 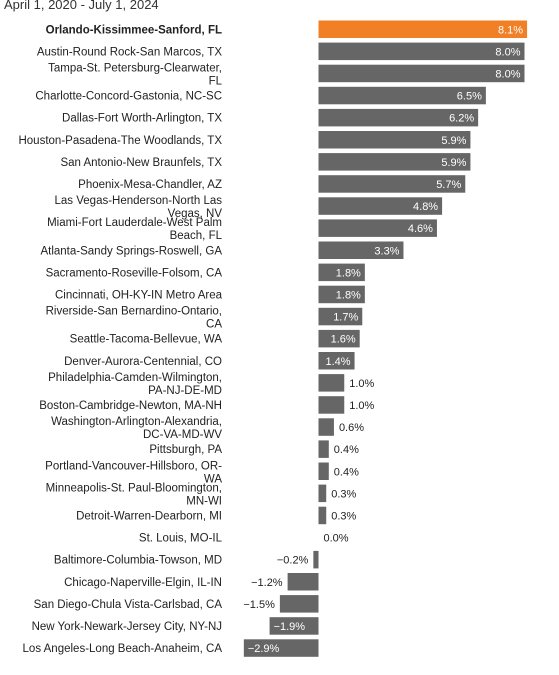 I want to click on value-label: 1.7%, so click(x=345, y=318).